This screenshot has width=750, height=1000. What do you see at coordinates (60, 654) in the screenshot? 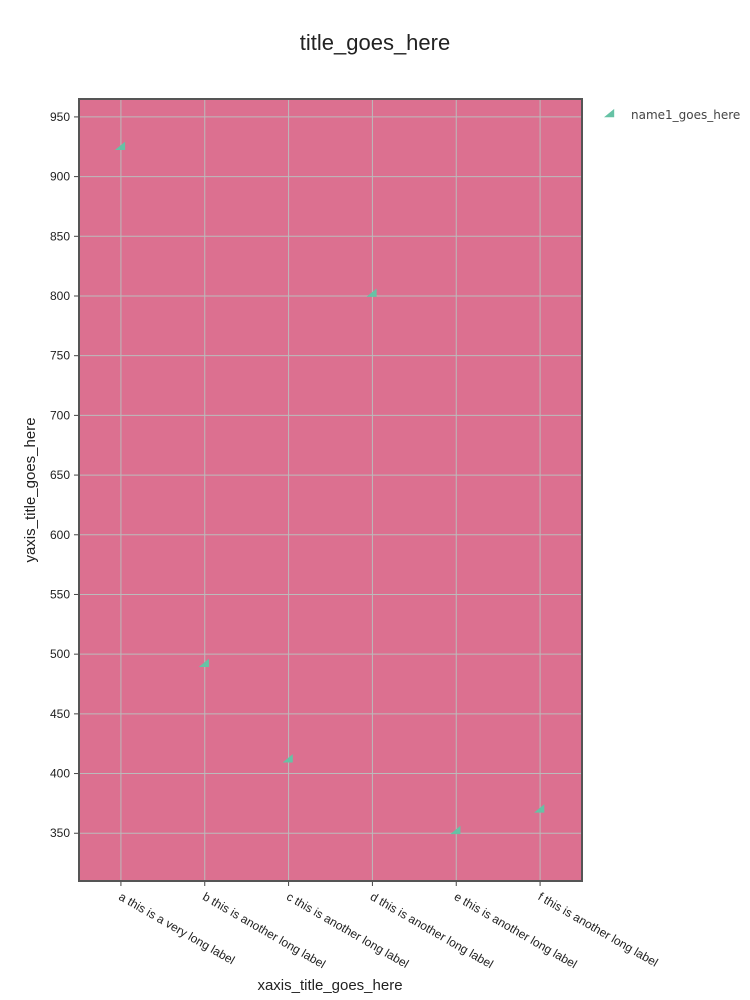
I see `y-tick-label: 500` at bounding box center [60, 654].